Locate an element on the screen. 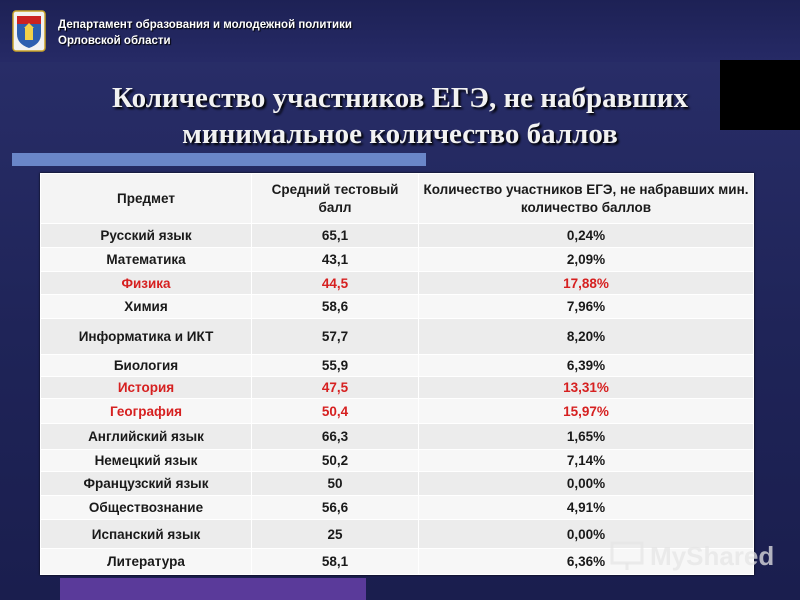  table-row: Английский язык 66,3 1,65% is located at coordinates (397, 436).